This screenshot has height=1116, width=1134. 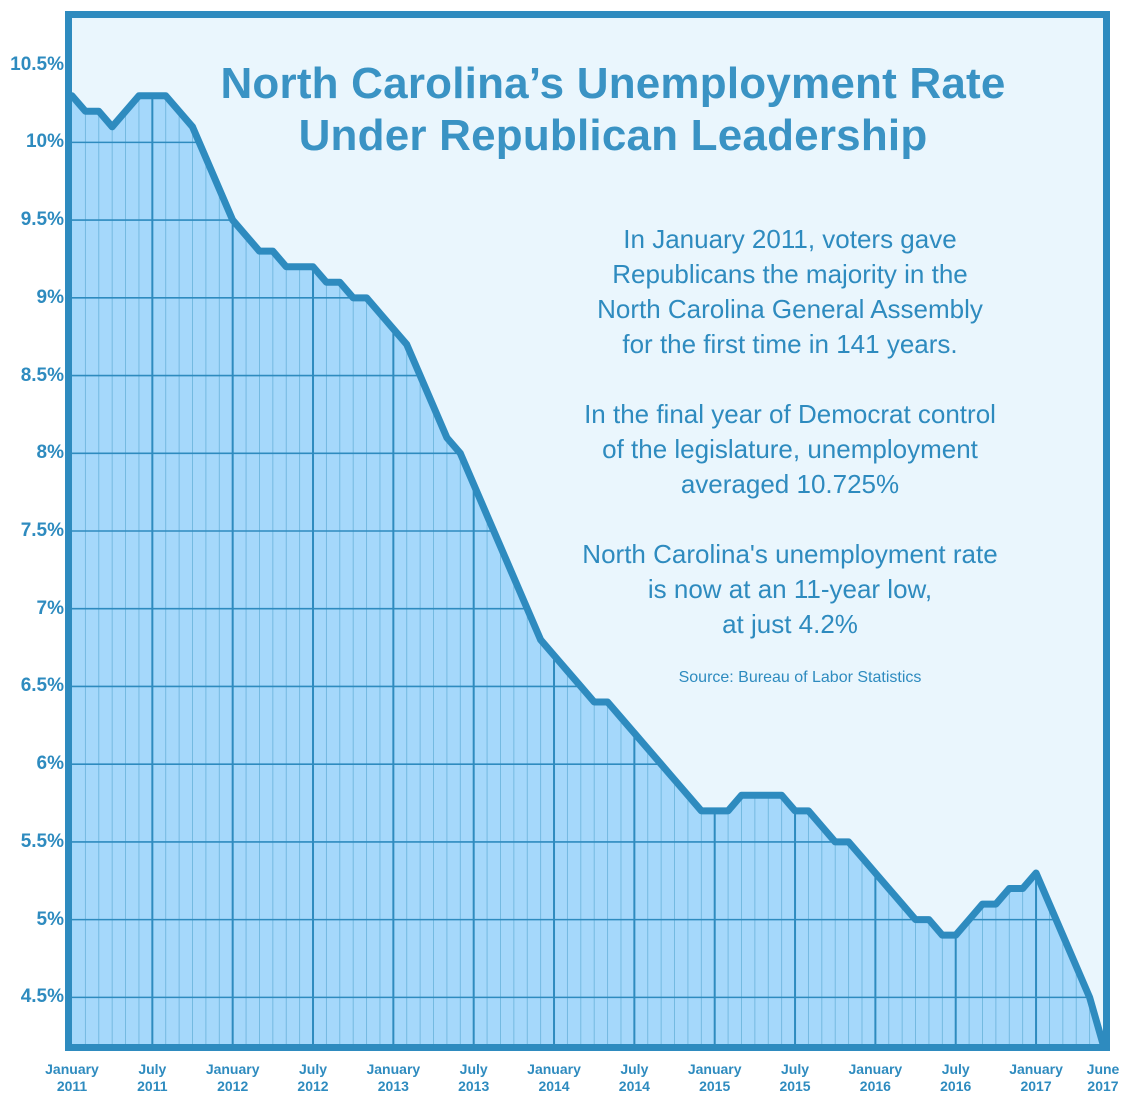 What do you see at coordinates (790, 554) in the screenshot?
I see `annotation-line: North Carolina's unemployment rate` at bounding box center [790, 554].